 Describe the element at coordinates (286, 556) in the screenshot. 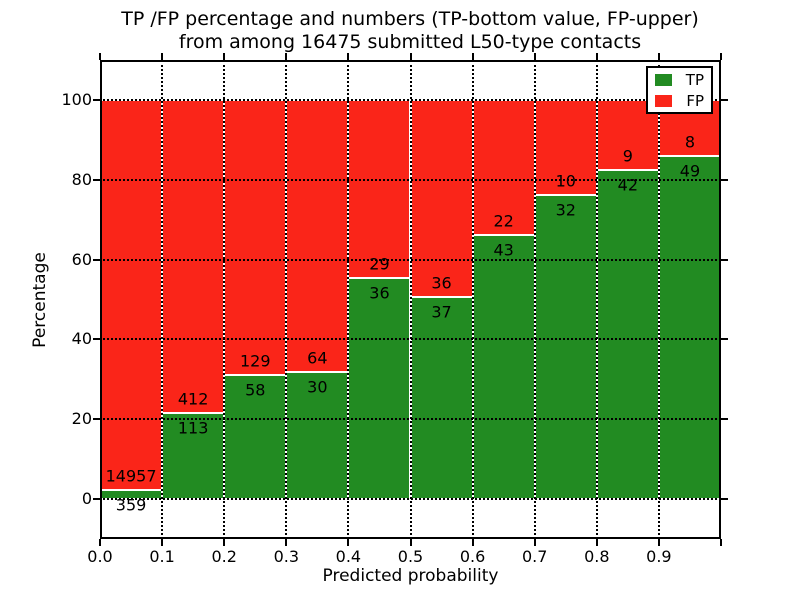

I see `x-tick-label: 0.3` at that location.